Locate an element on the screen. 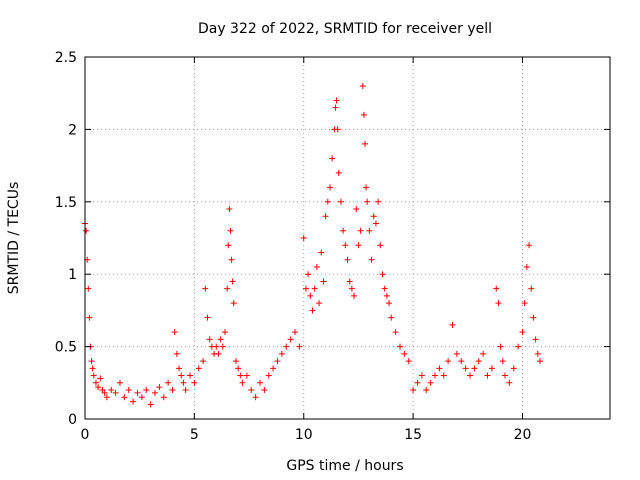 The width and height of the screenshot is (640, 480). y-tick-label: 1.5 is located at coordinates (66, 203).